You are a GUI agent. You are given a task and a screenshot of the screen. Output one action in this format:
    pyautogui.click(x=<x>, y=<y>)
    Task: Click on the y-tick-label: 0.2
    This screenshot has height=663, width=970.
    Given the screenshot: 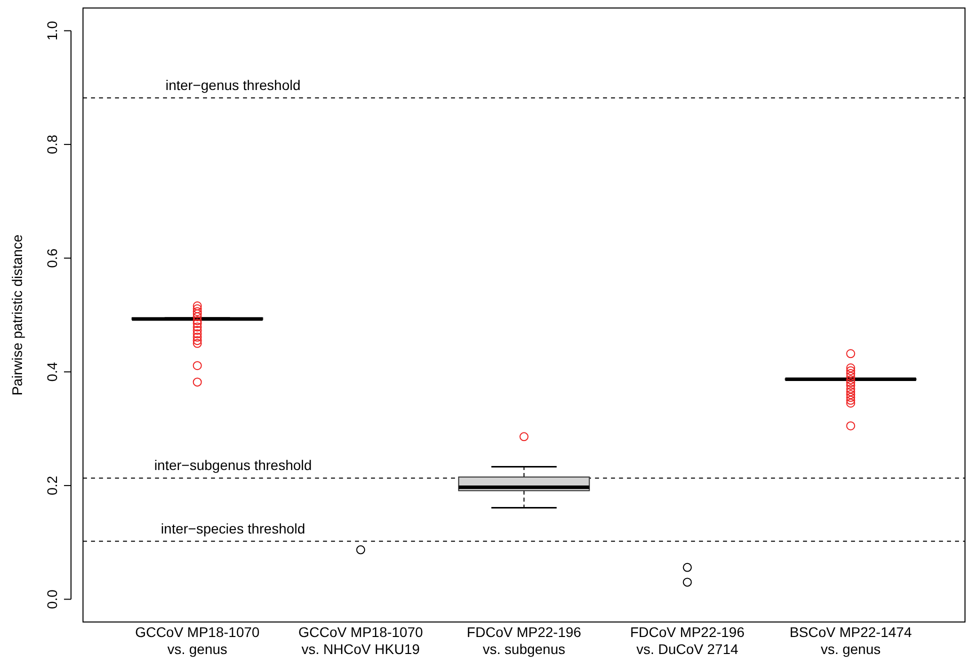 What is the action you would take?
    pyautogui.click(x=52, y=486)
    